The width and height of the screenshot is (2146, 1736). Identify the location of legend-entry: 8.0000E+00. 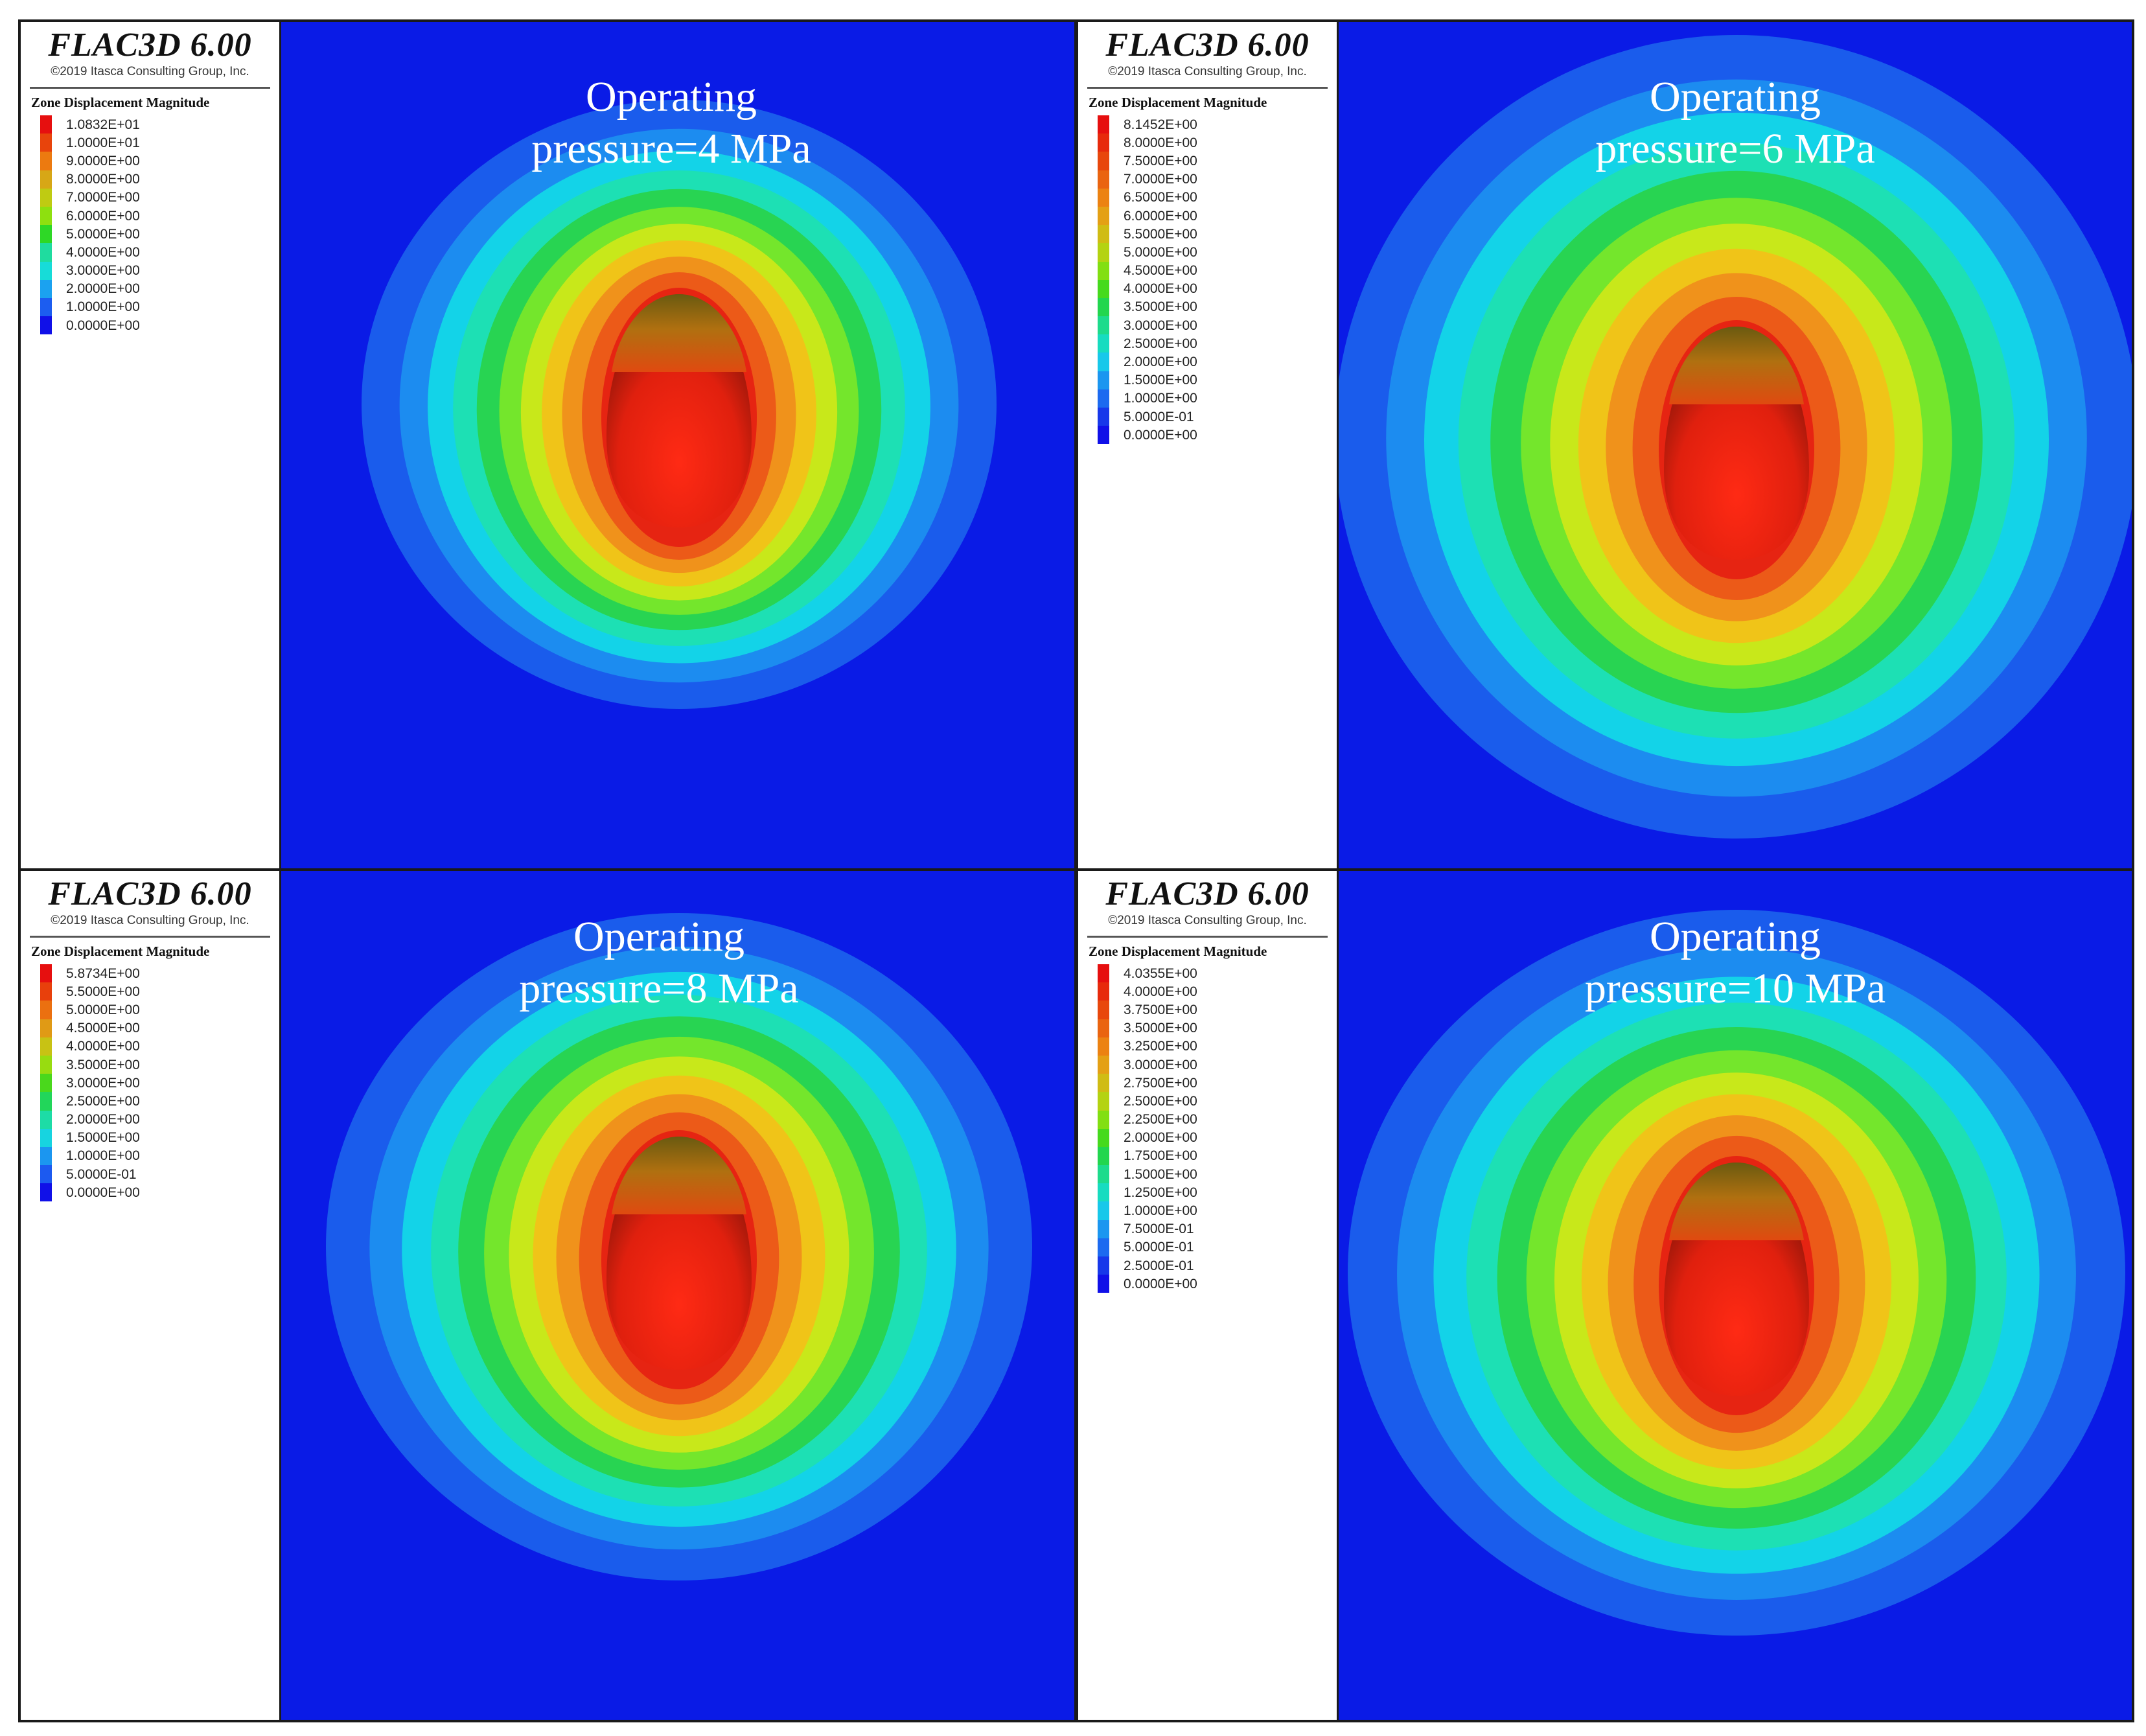
(1147, 142).